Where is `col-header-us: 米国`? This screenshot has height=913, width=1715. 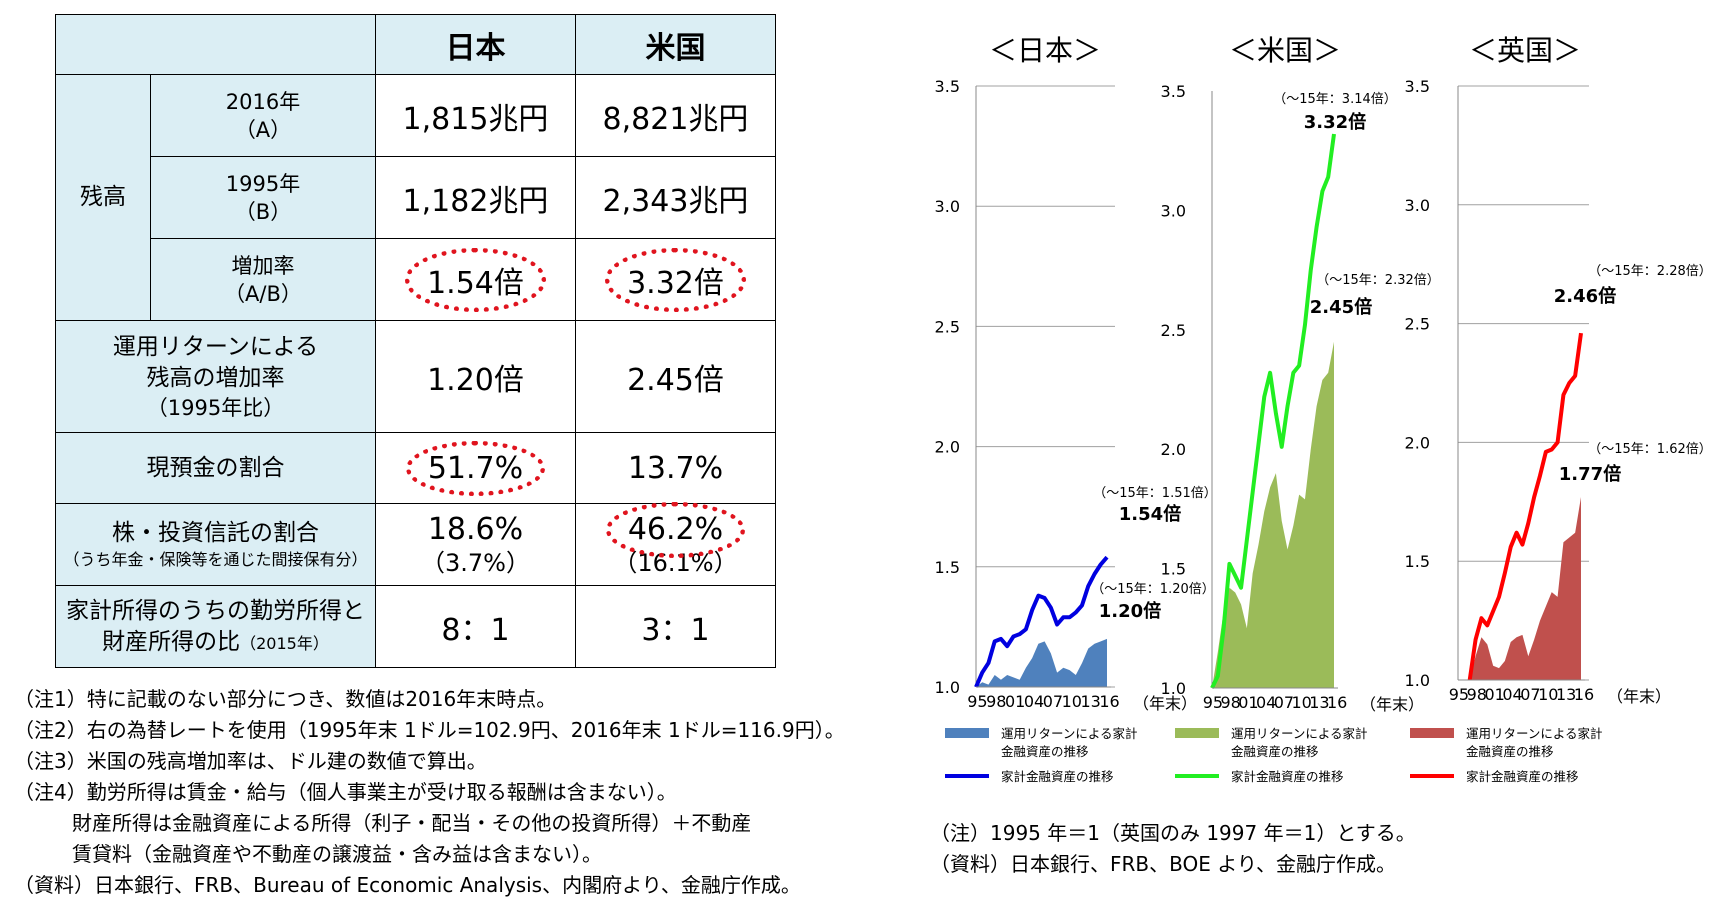
col-header-us: 米国 is located at coordinates (675, 44).